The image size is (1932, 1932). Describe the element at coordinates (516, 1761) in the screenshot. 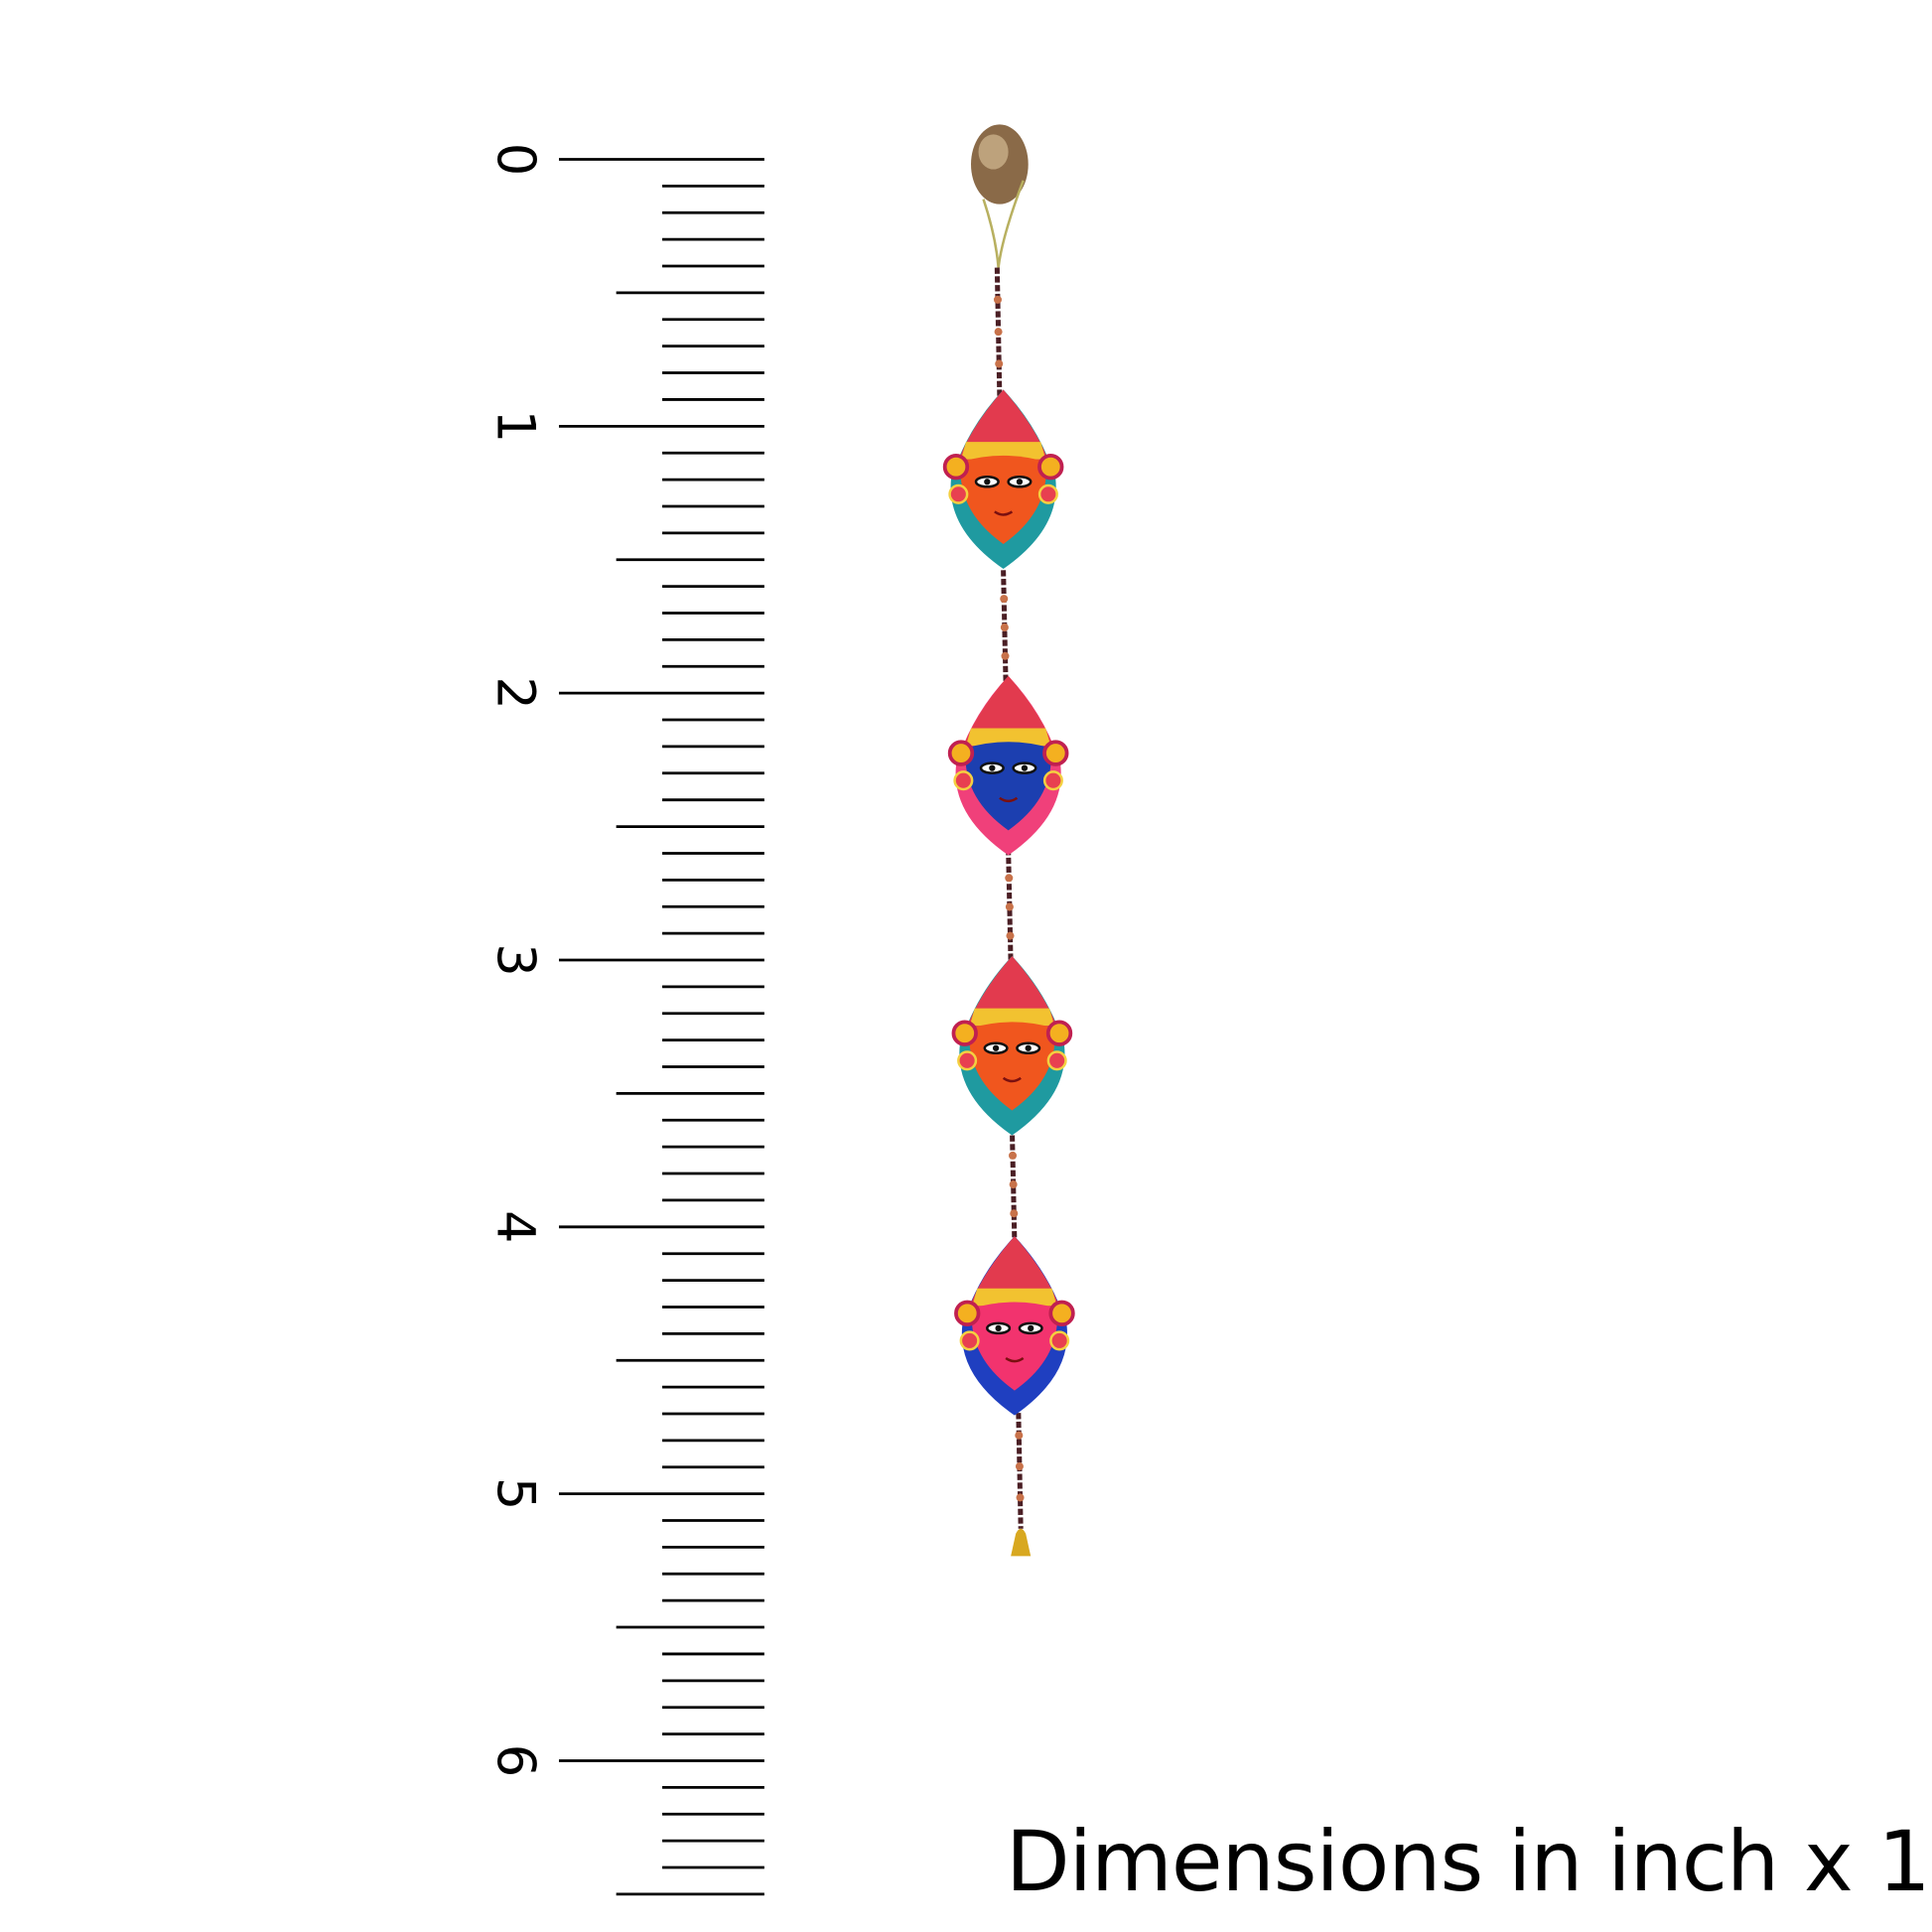

I see `ruler-label: 6` at that location.